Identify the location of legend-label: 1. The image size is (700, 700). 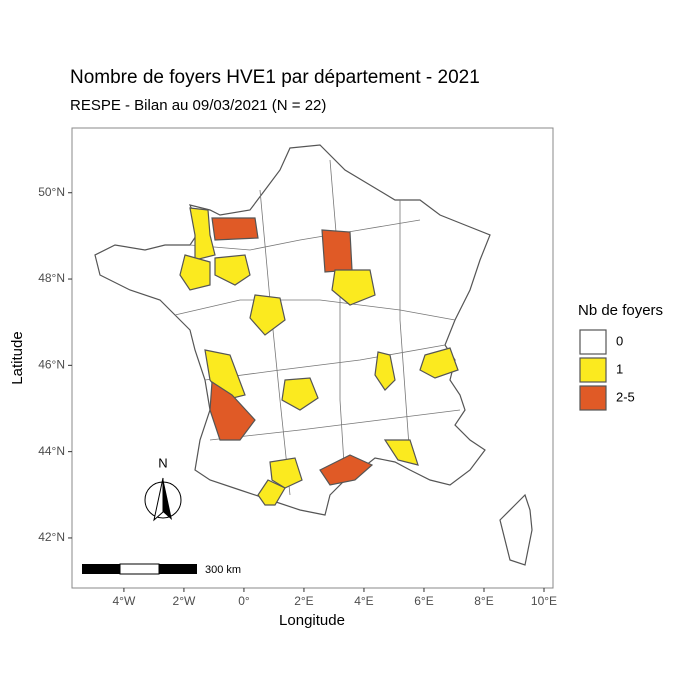
(619, 368).